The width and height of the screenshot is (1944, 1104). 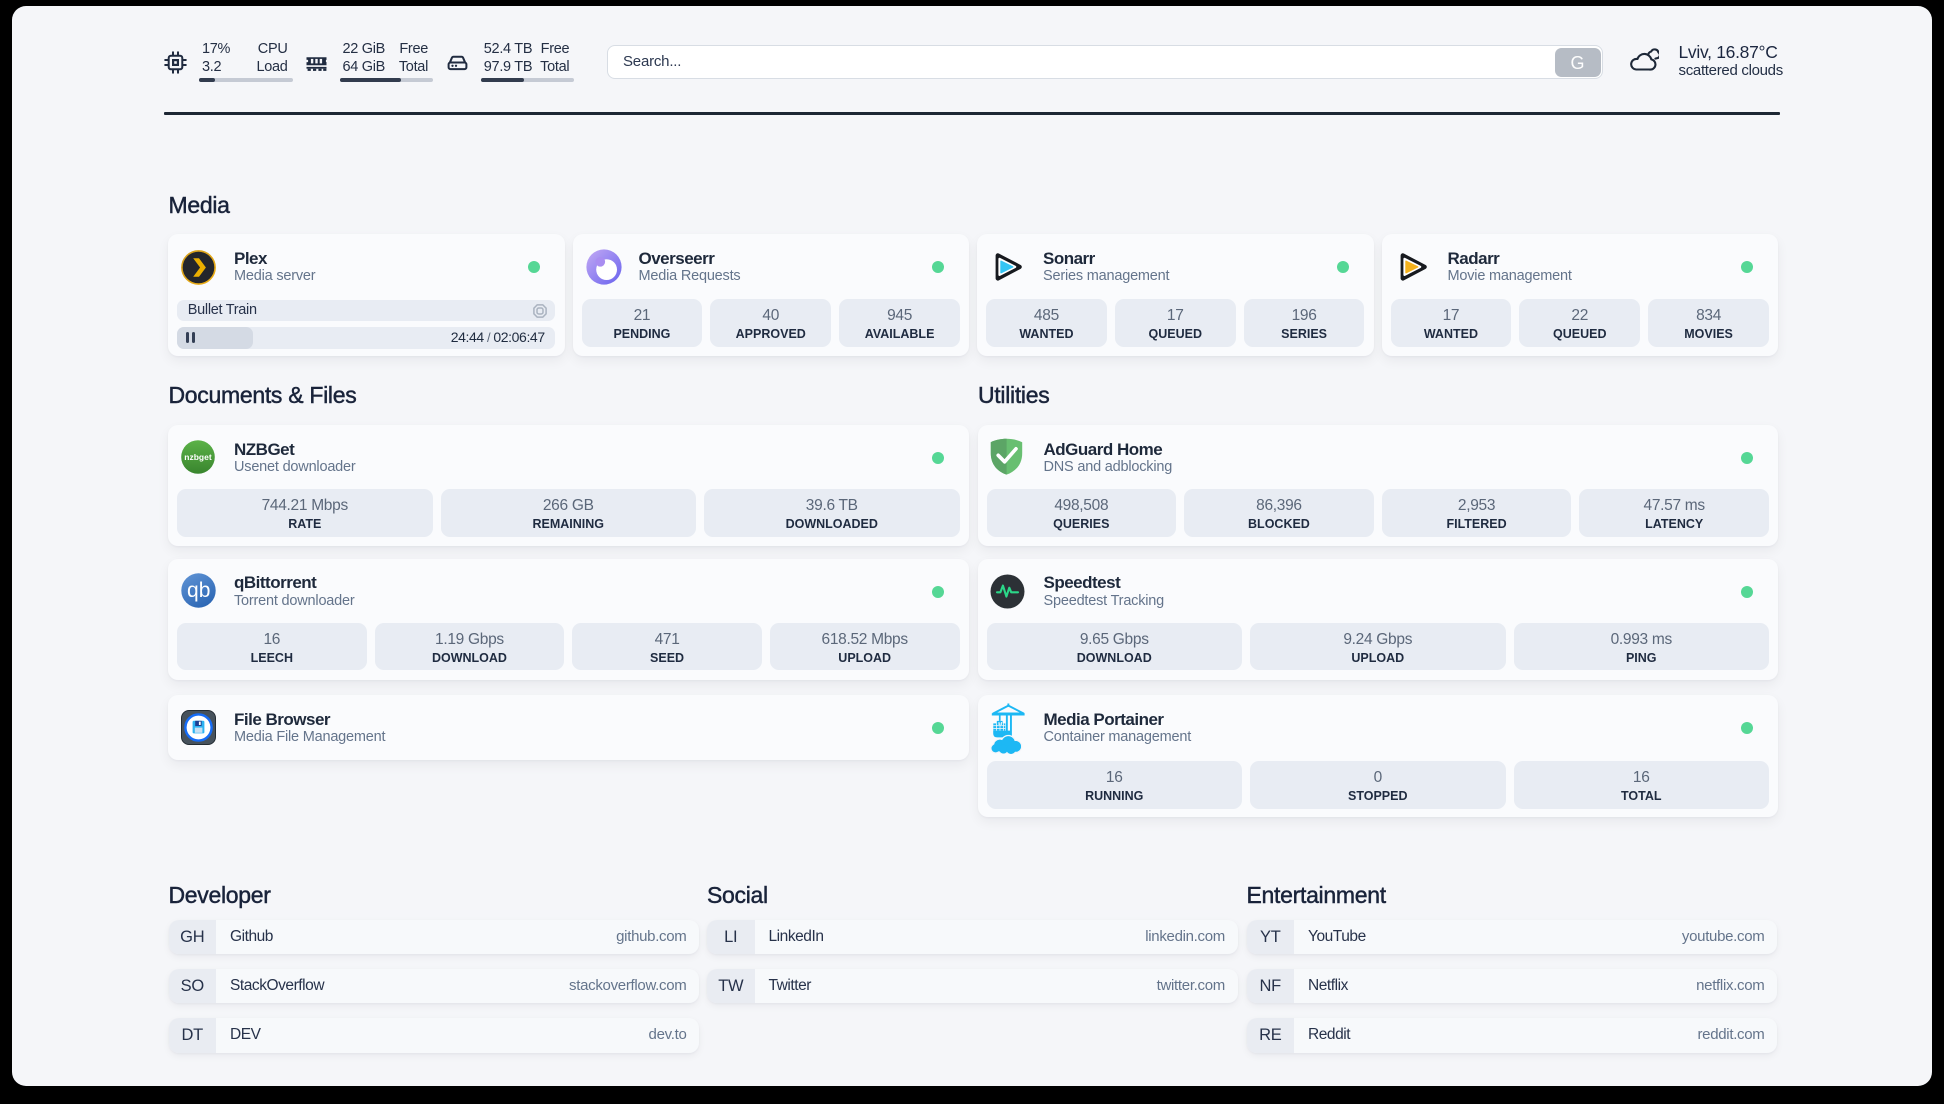 I want to click on svg-text: qb, so click(x=198, y=590).